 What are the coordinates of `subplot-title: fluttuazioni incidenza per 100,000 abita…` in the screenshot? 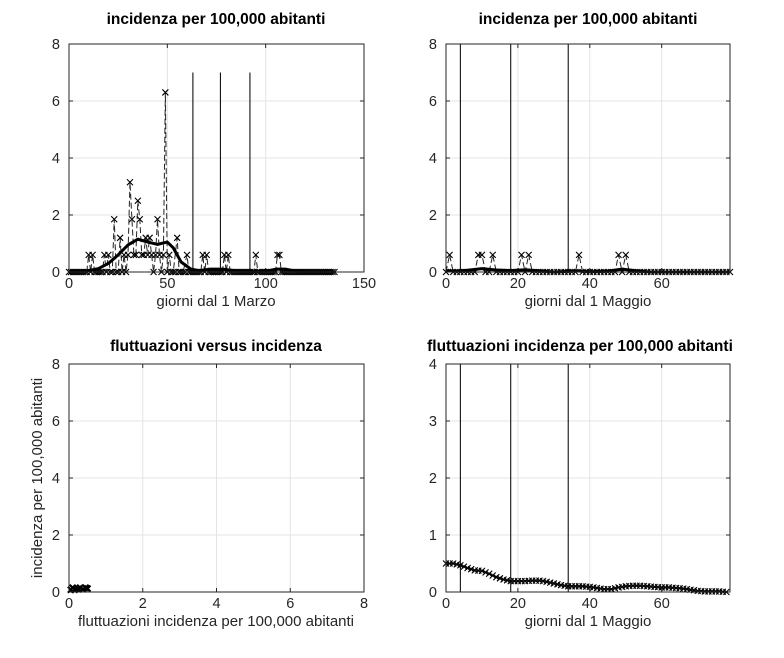 It's located at (580, 346).